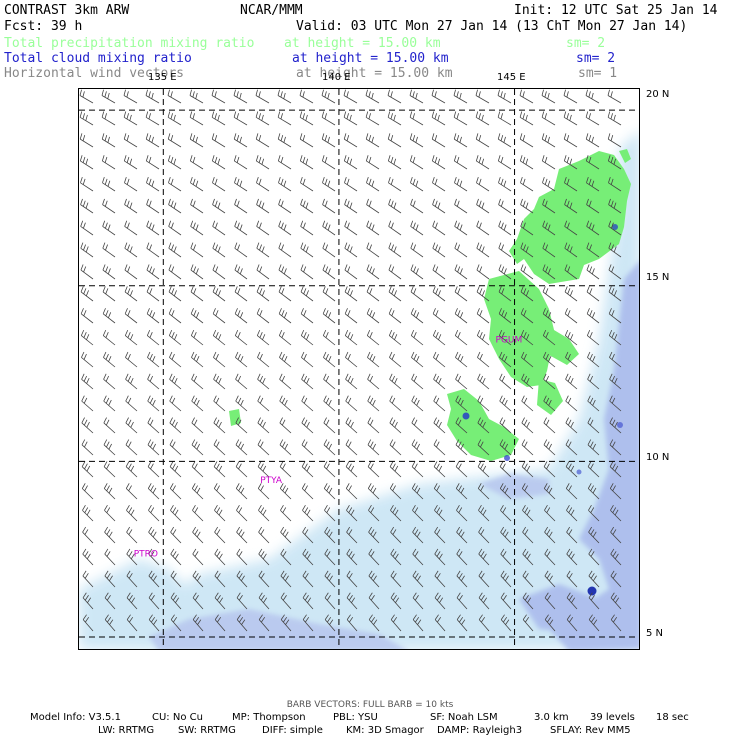 The image size is (740, 740). Describe the element at coordinates (374, 73) in the screenshot. I see `field-wind-level: at height = 15.00 km` at that location.